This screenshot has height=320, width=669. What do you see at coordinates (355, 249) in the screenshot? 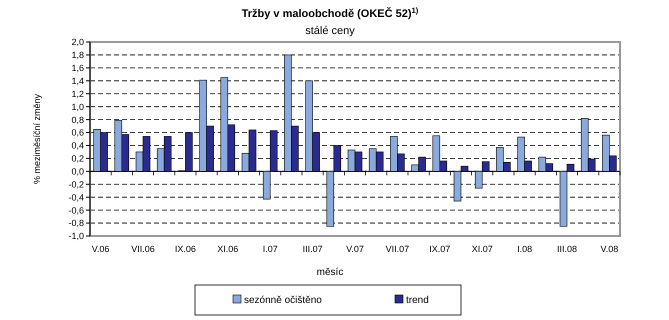
I see `x-tick-label: V.07` at bounding box center [355, 249].